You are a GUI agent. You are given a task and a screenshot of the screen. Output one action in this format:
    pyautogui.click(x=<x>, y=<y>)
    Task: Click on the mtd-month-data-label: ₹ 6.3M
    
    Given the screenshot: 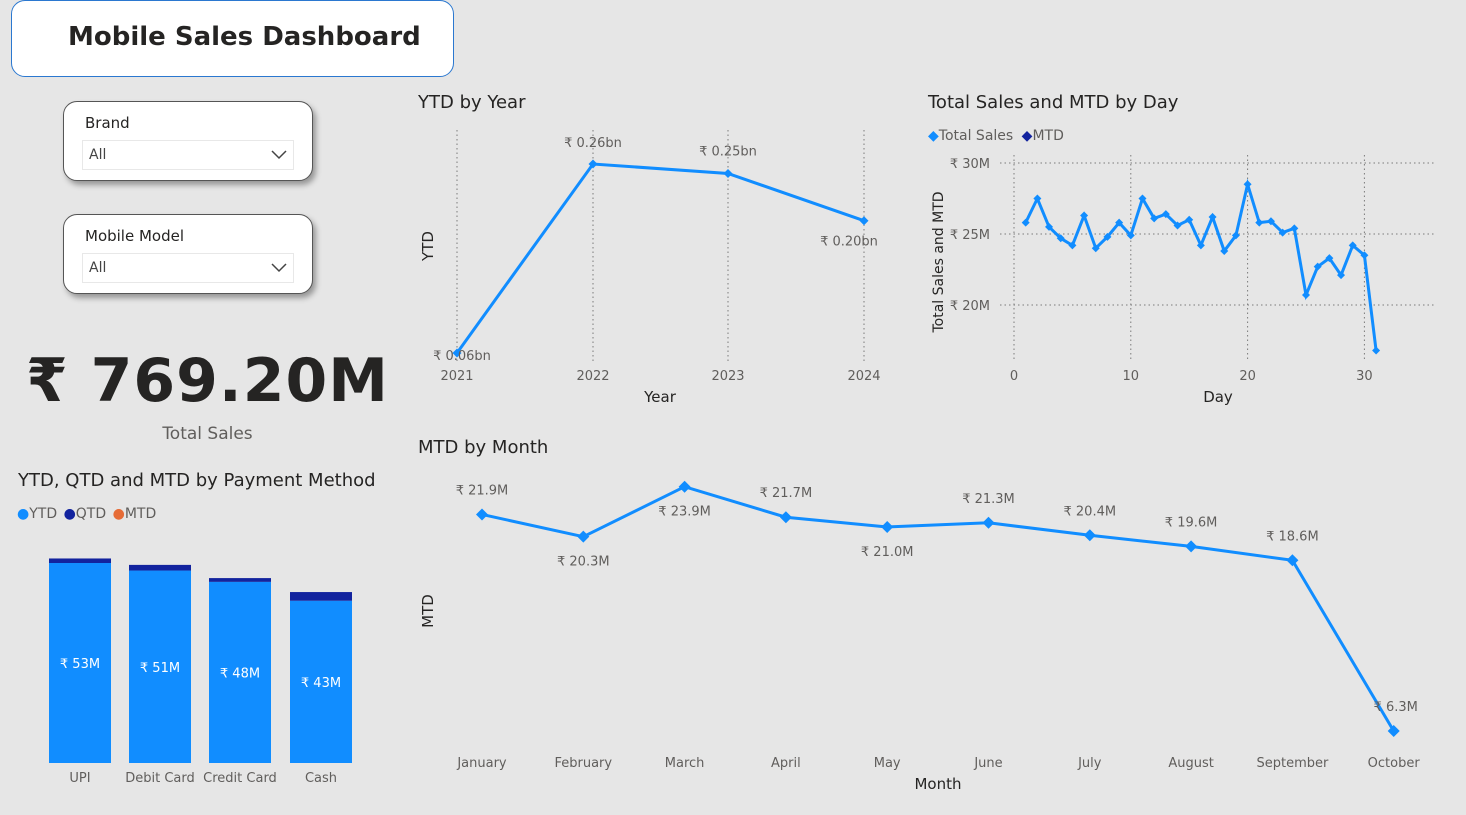 What is the action you would take?
    pyautogui.click(x=1396, y=707)
    